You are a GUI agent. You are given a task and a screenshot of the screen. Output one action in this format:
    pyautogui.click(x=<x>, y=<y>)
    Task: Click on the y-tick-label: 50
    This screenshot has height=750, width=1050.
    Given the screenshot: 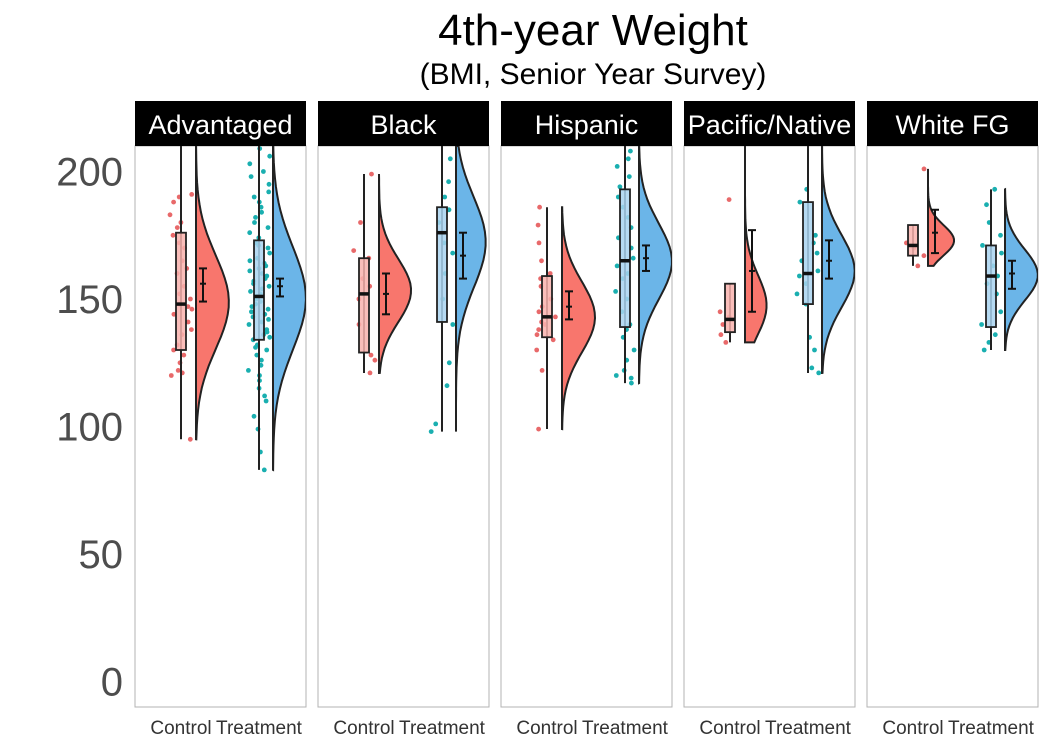 What is the action you would take?
    pyautogui.click(x=101, y=555)
    